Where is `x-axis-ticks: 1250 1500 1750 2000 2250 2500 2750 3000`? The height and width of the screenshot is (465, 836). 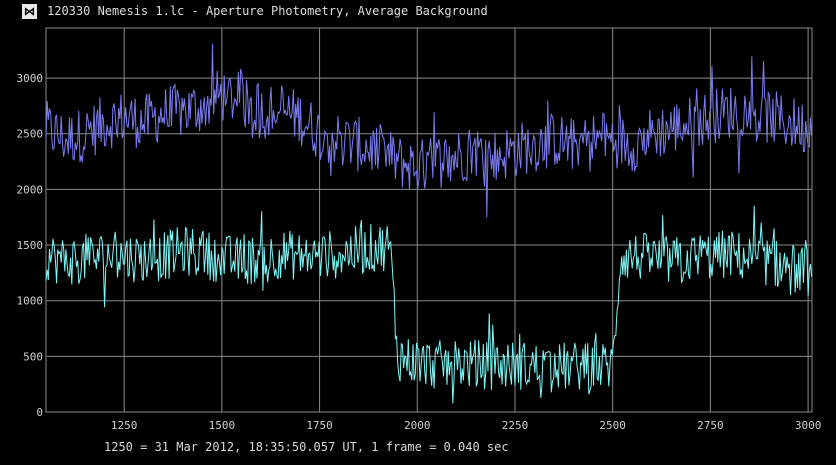 x-axis-ticks: 1250 1500 1750 2000 2250 2500 2750 3000 is located at coordinates (466, 425).